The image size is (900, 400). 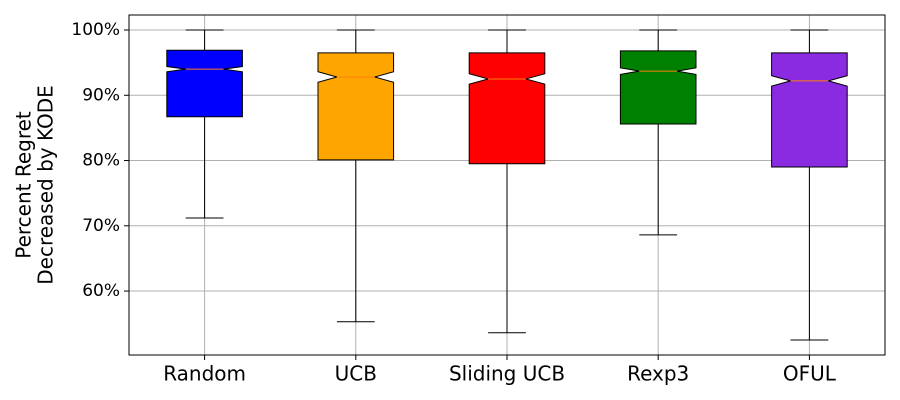 What do you see at coordinates (101, 95) in the screenshot?
I see `y-tick-label: 90%` at bounding box center [101, 95].